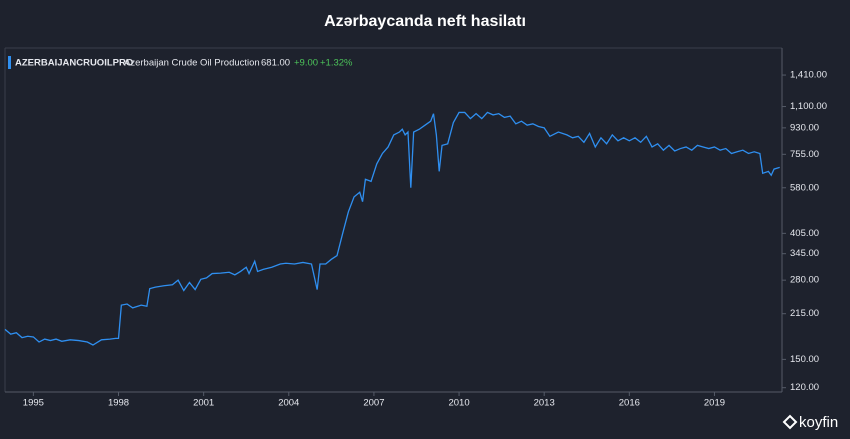 Image resolution: width=850 pixels, height=439 pixels. I want to click on x-tick-label: 2001, so click(203, 403).